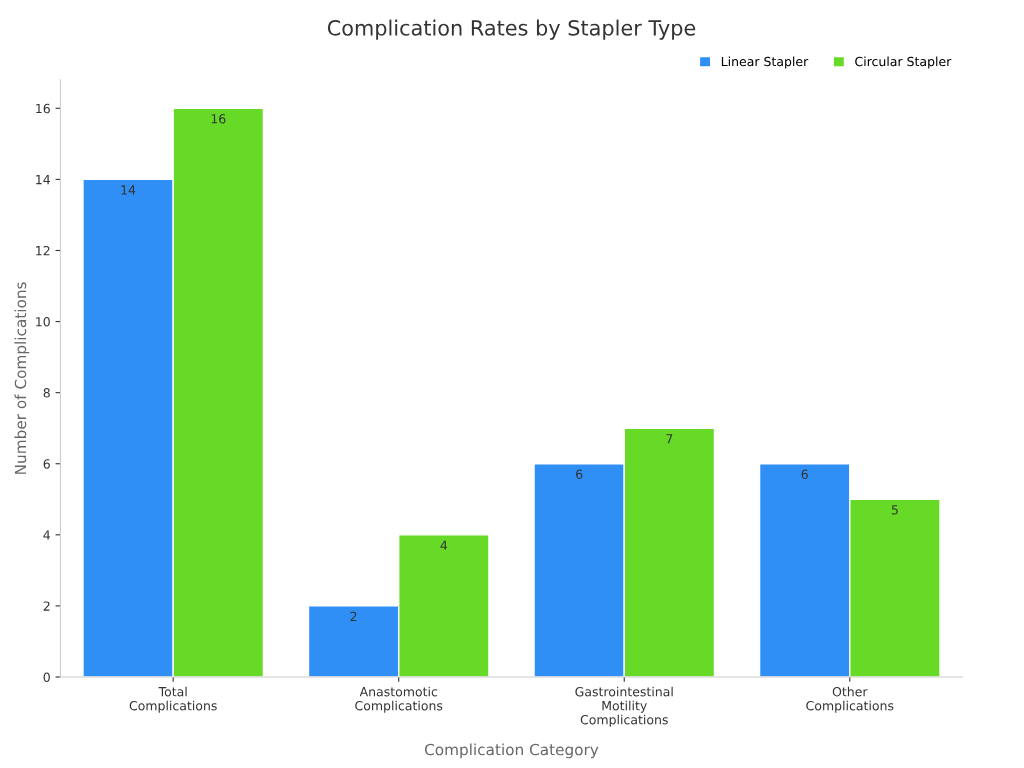 The image size is (1024, 768). I want to click on y-tick-label: 14, so click(43, 180).